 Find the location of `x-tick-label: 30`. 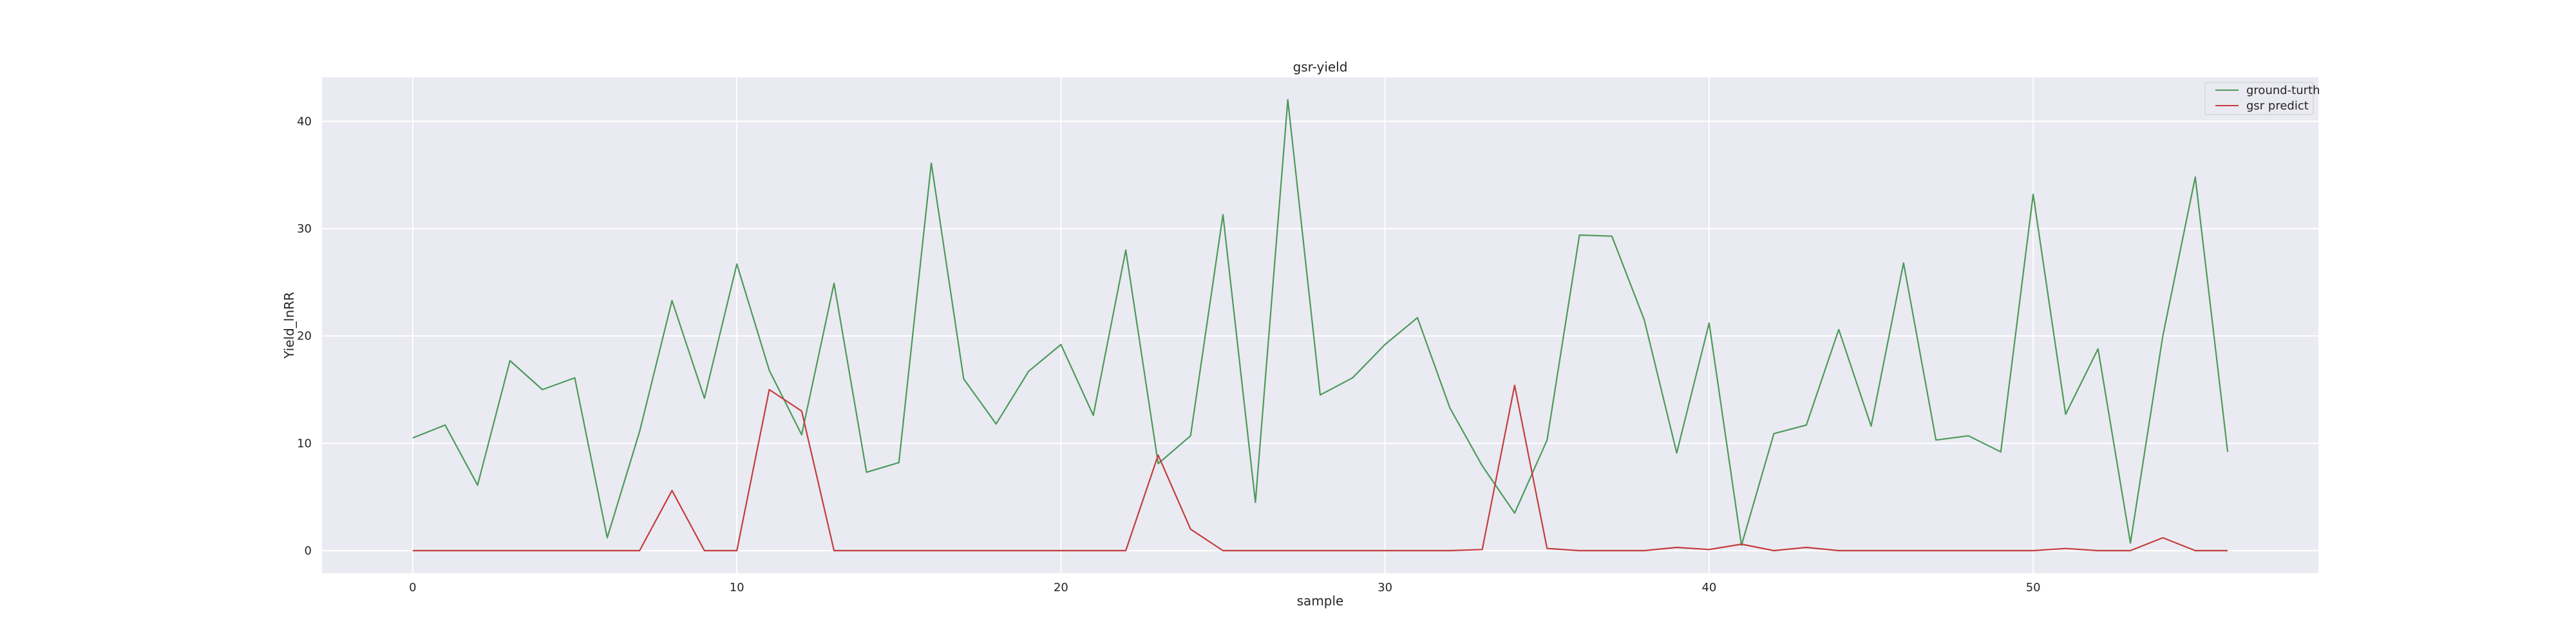

x-tick-label: 30 is located at coordinates (1385, 587).